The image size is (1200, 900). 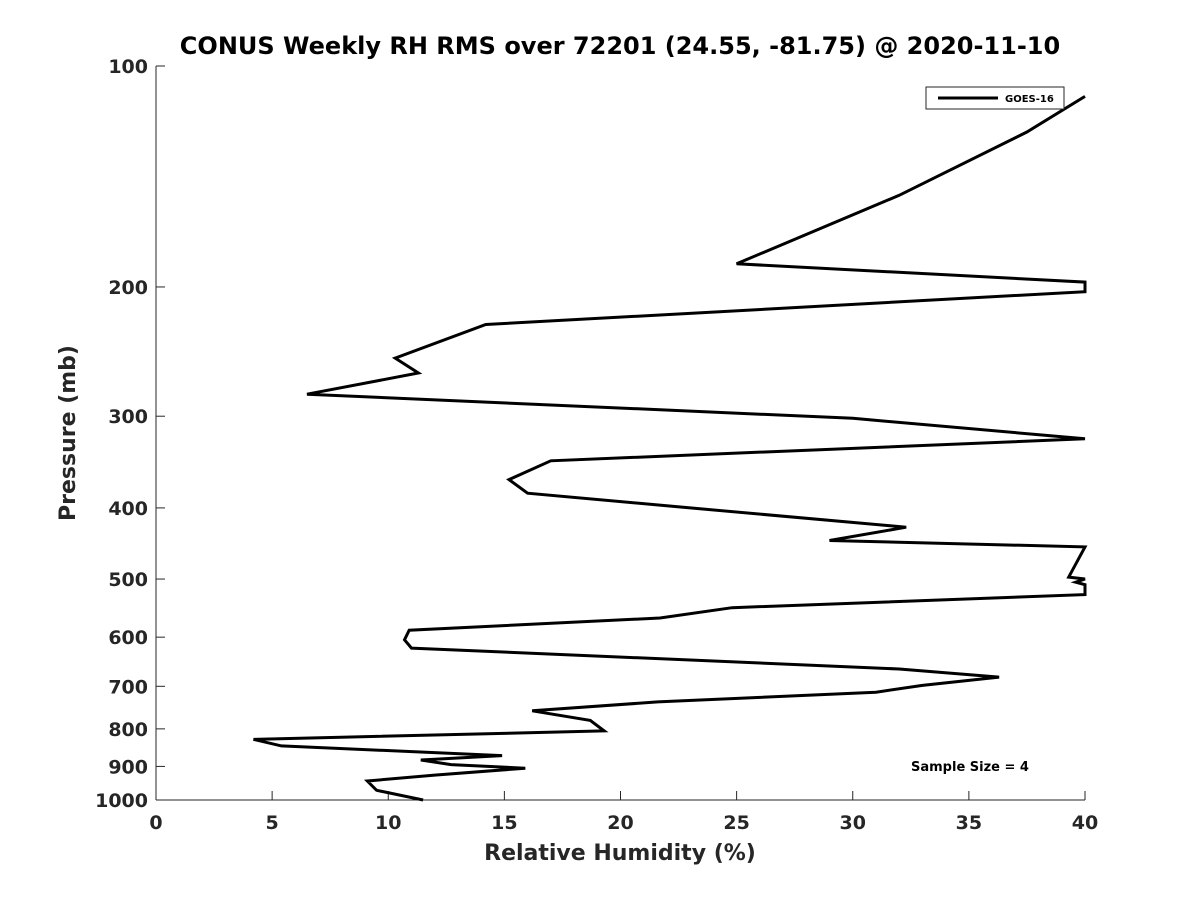 What do you see at coordinates (853, 823) in the screenshot?
I see `x-tick-label-30: 30` at bounding box center [853, 823].